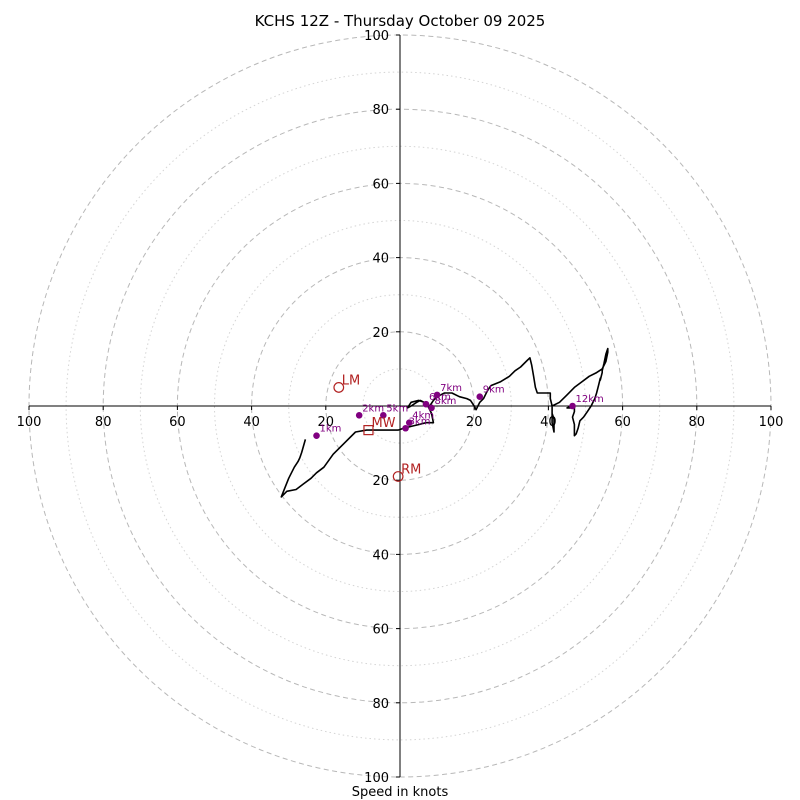 The width and height of the screenshot is (800, 800). Describe the element at coordinates (331, 429) in the screenshot. I see `height-label-1km: 1km` at that location.